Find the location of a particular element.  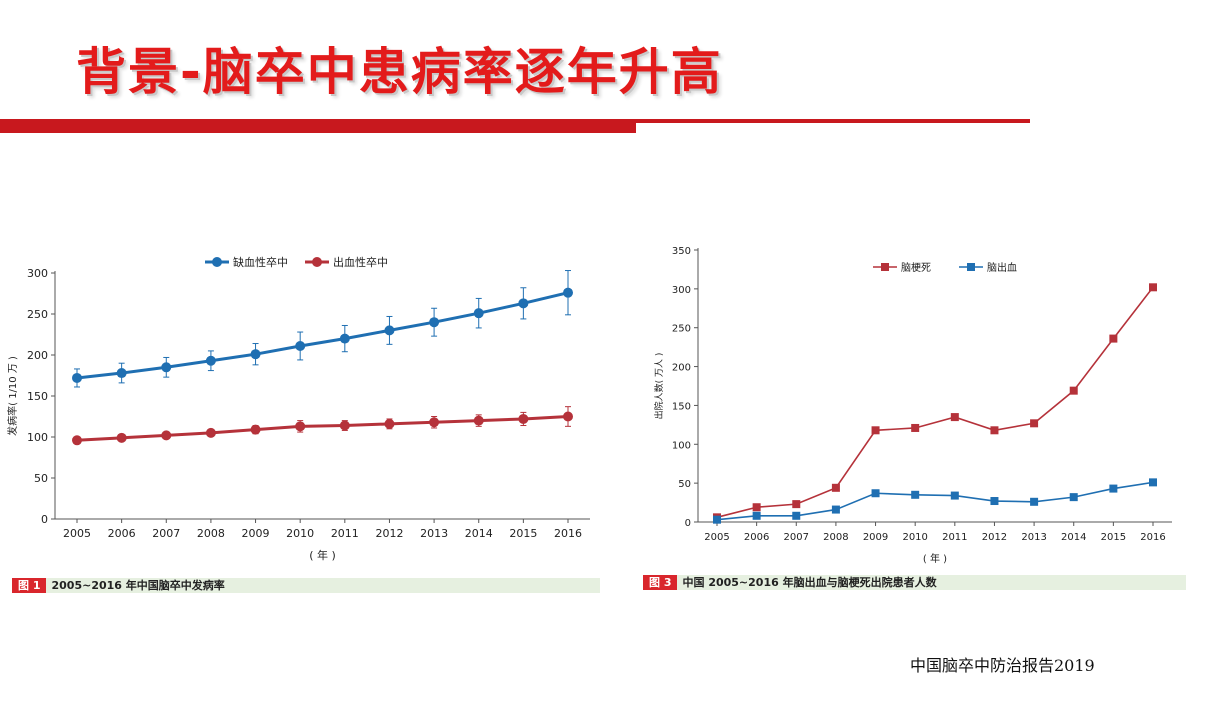

figure3-caption: 图 3 中国 2005~2016 年脑出血与脑梗死出院患者人数 is located at coordinates (914, 582).